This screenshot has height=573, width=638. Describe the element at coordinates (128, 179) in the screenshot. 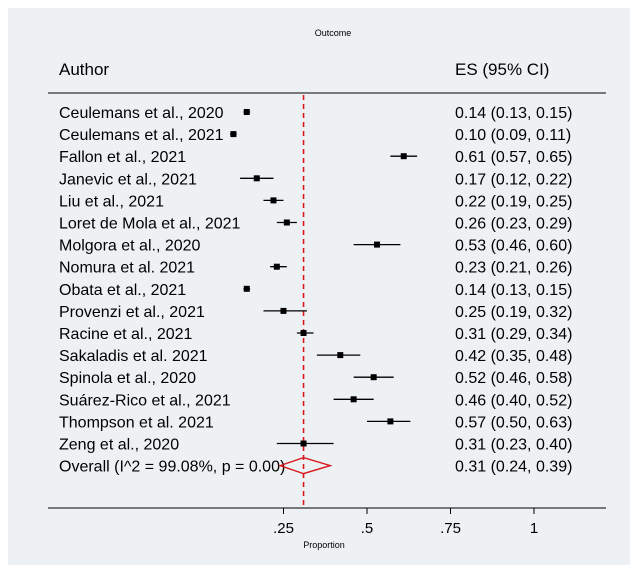

I see `study-label: Janevic et al., 2021` at that location.